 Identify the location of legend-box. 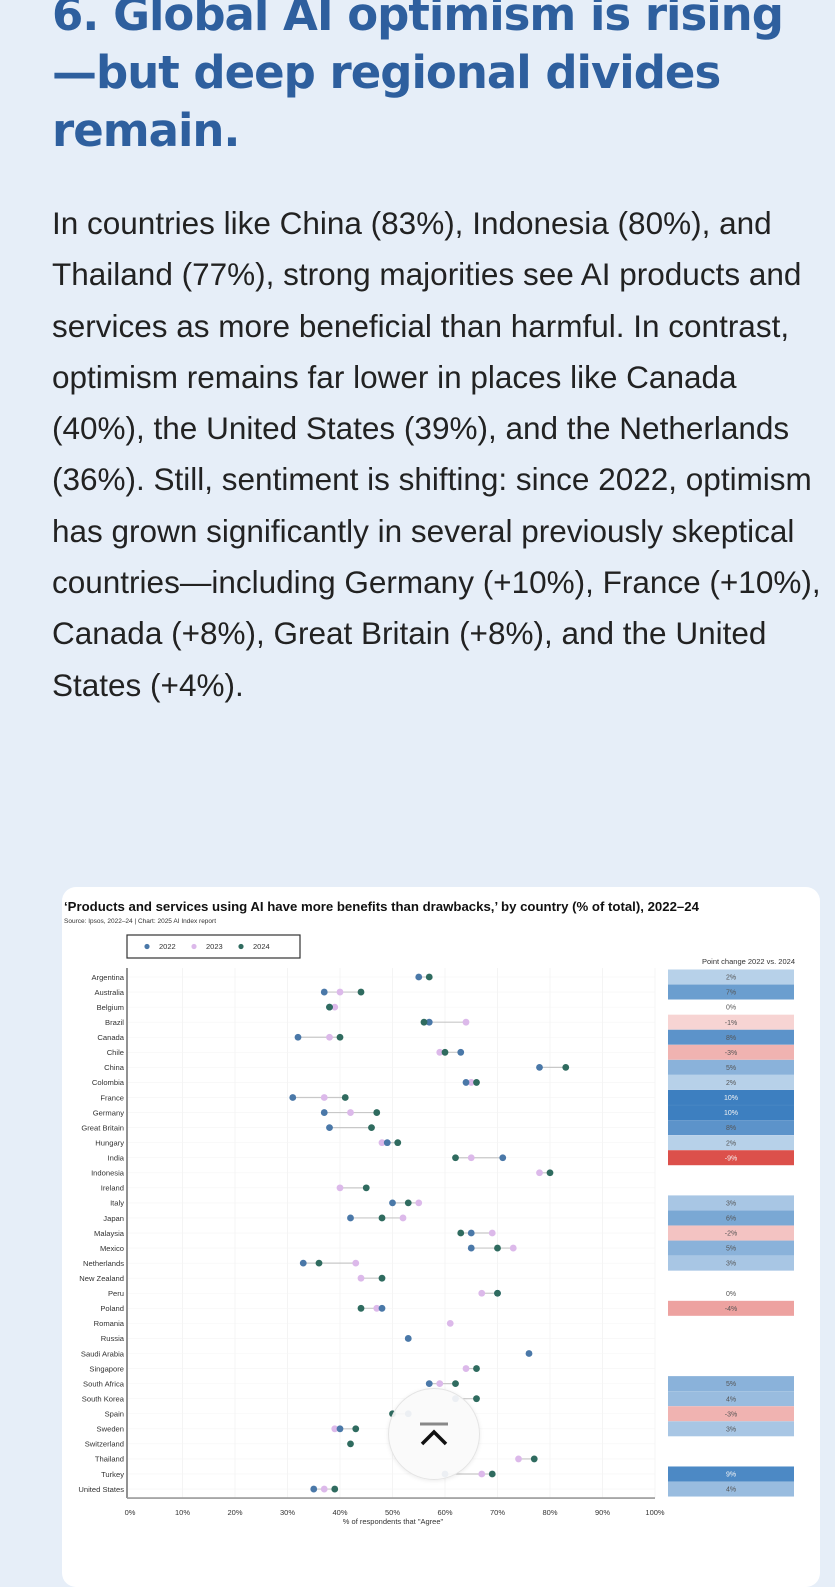
(213, 946).